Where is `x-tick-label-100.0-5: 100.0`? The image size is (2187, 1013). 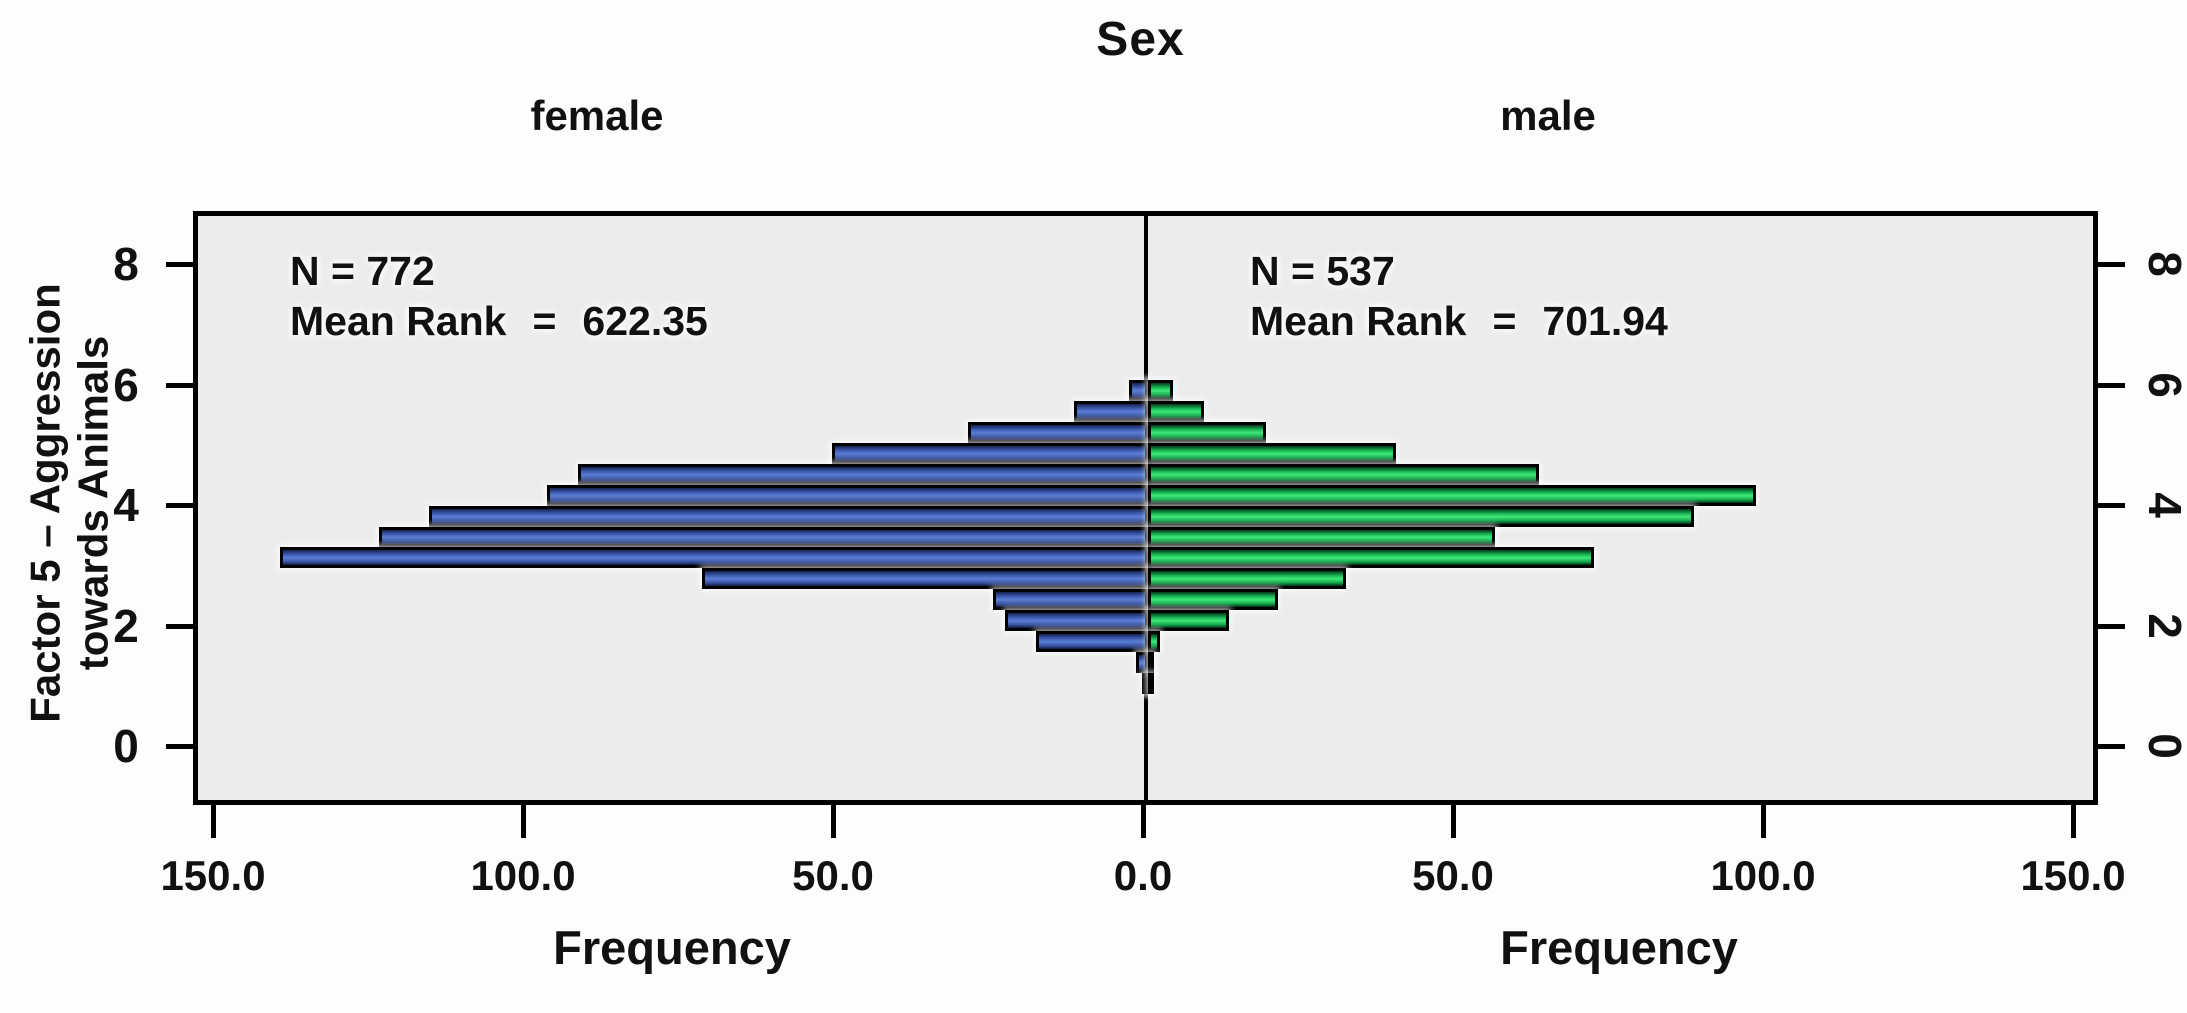
x-tick-label-100.0-5: 100.0 is located at coordinates (1763, 875).